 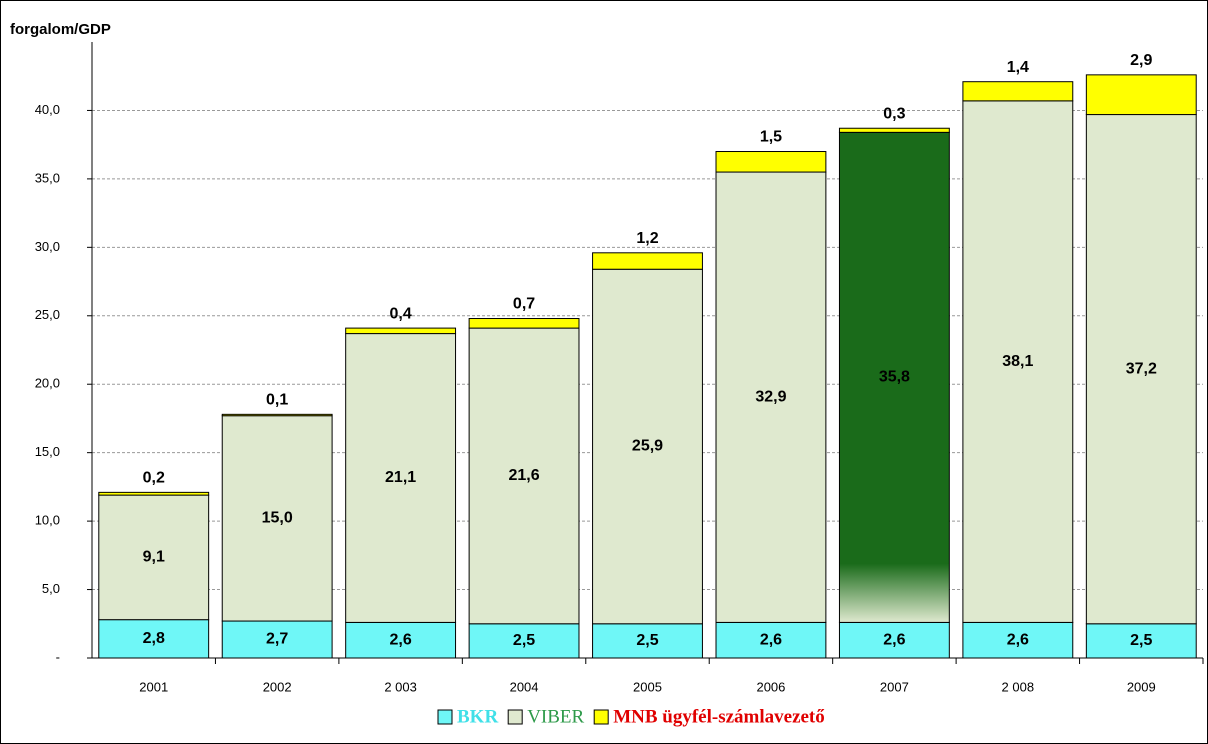 What do you see at coordinates (647, 238) in the screenshot?
I see `data-label: 1,2` at bounding box center [647, 238].